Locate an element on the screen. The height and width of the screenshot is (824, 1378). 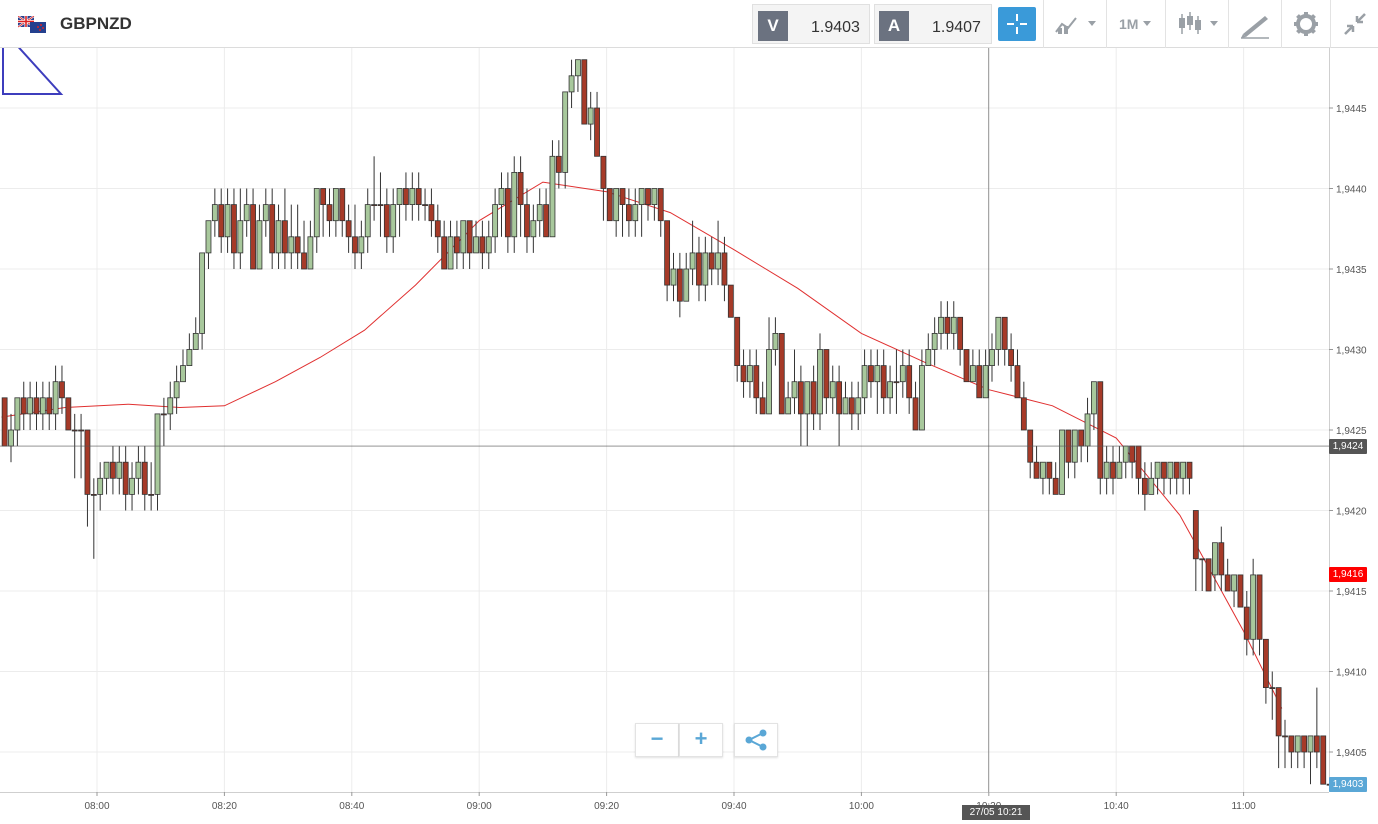
timeframe-button: 1M is located at coordinates (1135, 24).